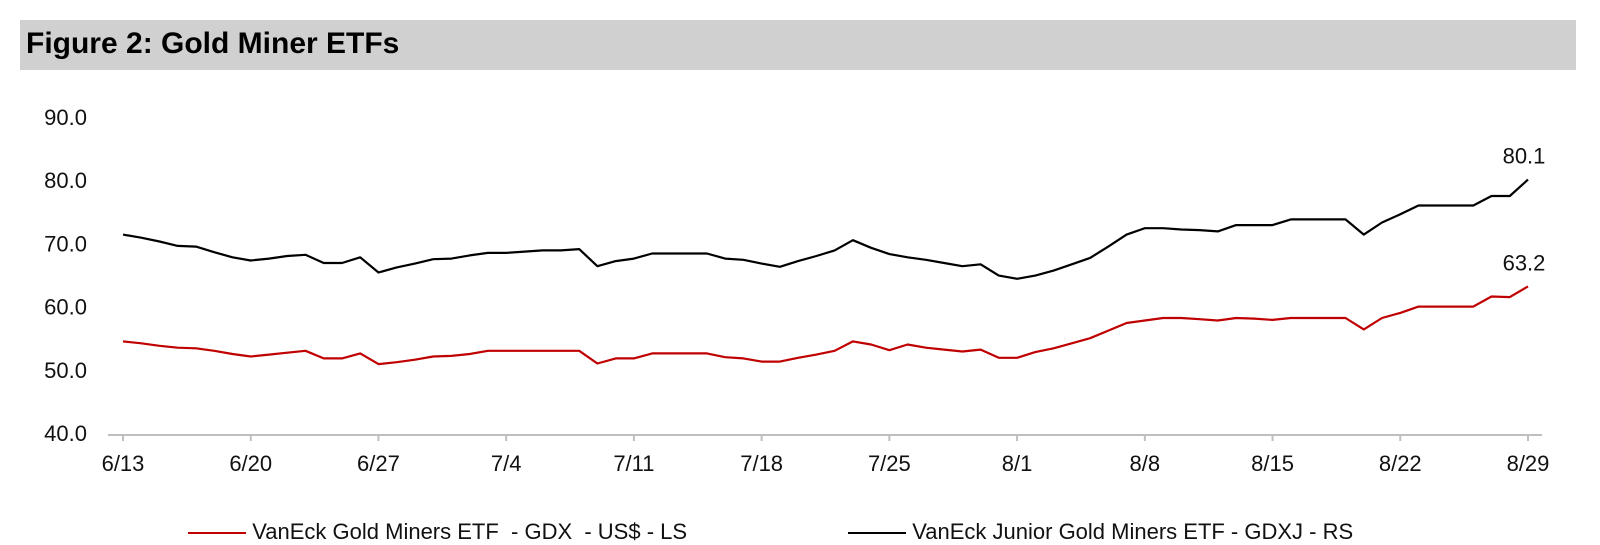  Describe the element at coordinates (1145, 463) in the screenshot. I see `x-tick-label: 8/8` at that location.